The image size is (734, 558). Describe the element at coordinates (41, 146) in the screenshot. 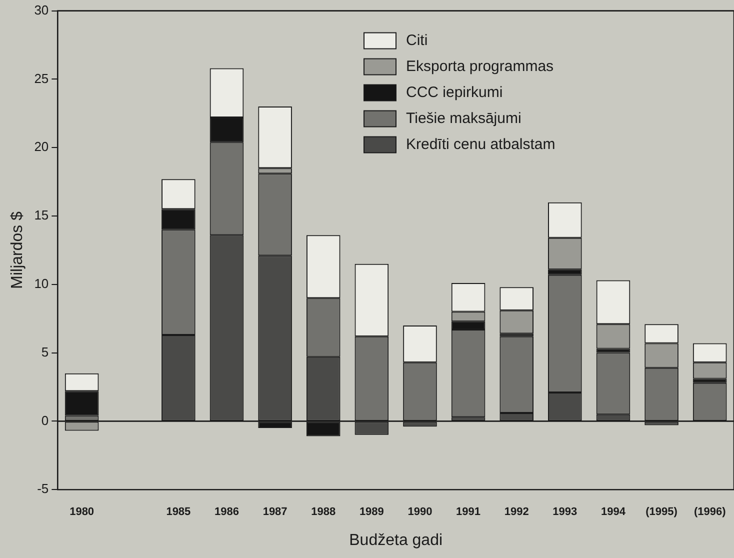

I see `y-tick-label: 20` at that location.